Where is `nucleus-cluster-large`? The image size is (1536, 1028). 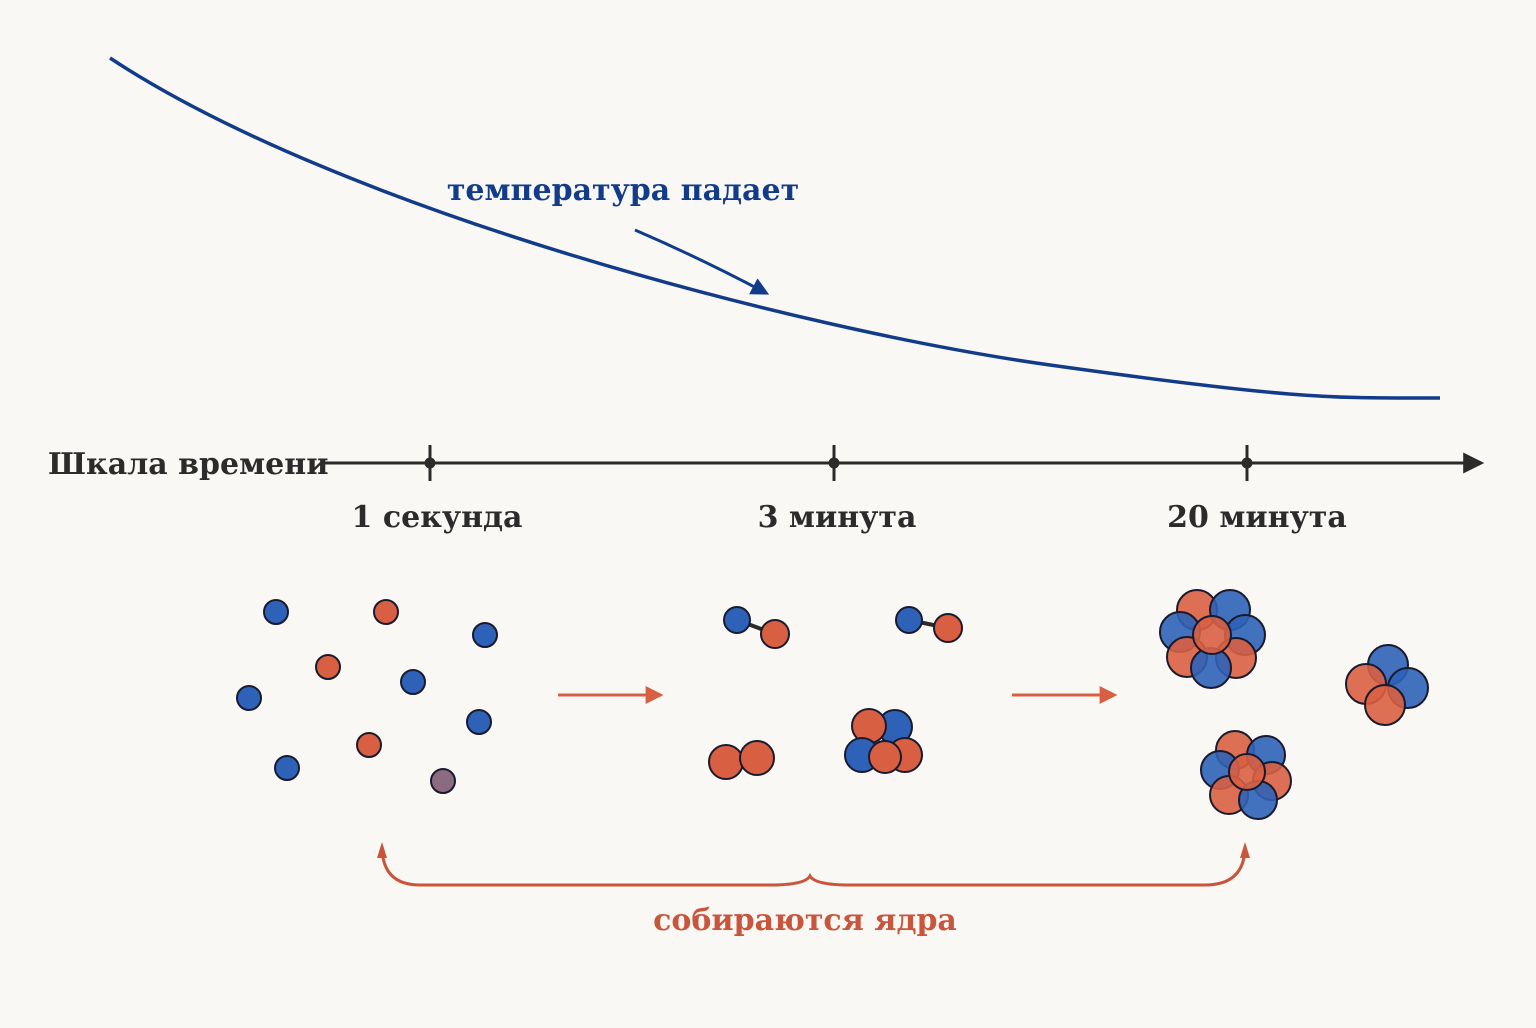
nucleus-cluster-large is located at coordinates (1212, 639).